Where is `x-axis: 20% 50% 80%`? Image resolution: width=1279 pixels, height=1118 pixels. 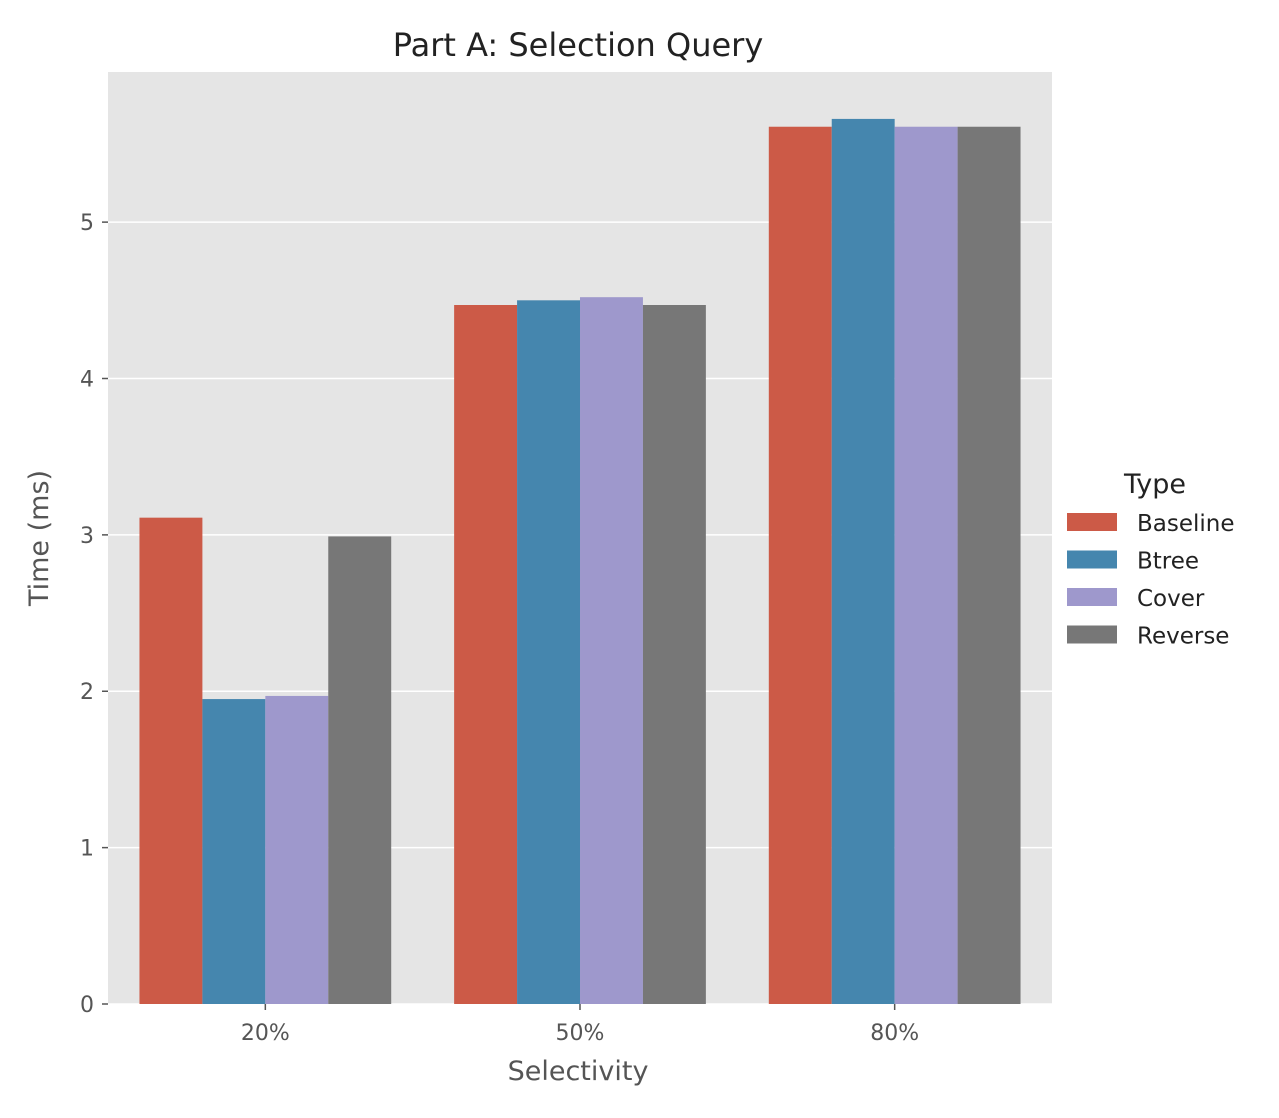
x-axis: 20% 50% 80% is located at coordinates (580, 1025).